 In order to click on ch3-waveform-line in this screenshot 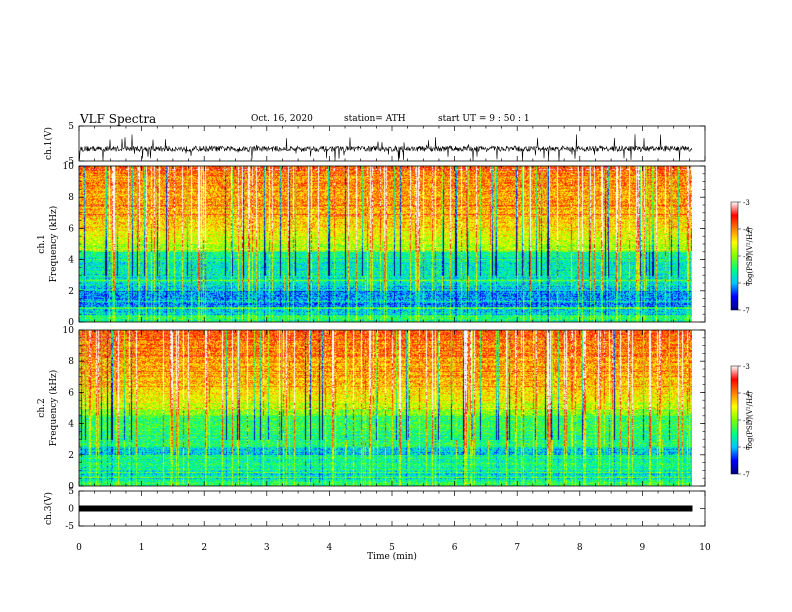, I will do `click(386, 508)`.